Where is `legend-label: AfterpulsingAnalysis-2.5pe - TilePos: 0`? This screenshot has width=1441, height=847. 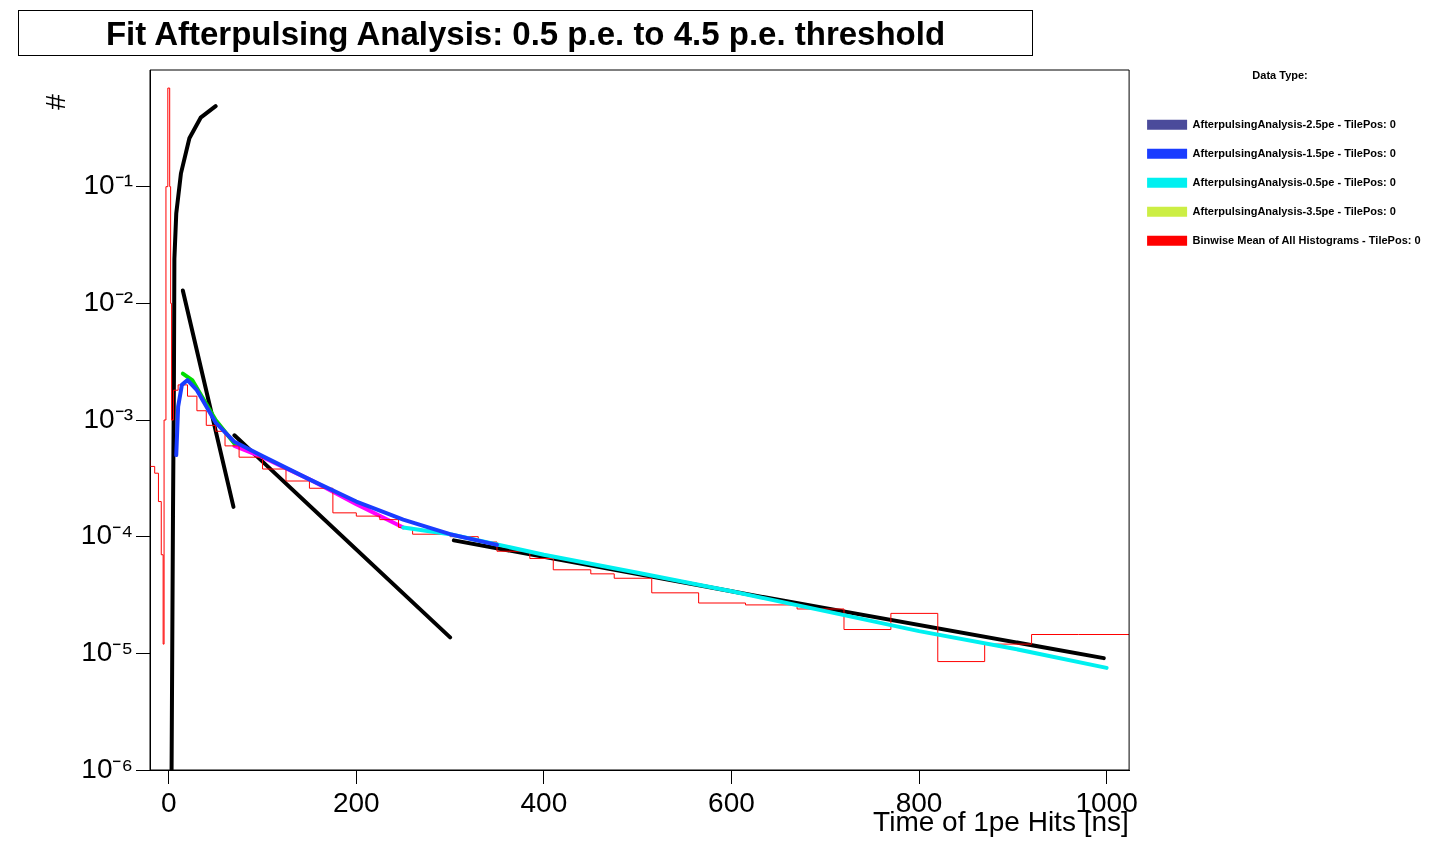
legend-label: AfterpulsingAnalysis-2.5pe - TilePos: 0 is located at coordinates (1294, 123).